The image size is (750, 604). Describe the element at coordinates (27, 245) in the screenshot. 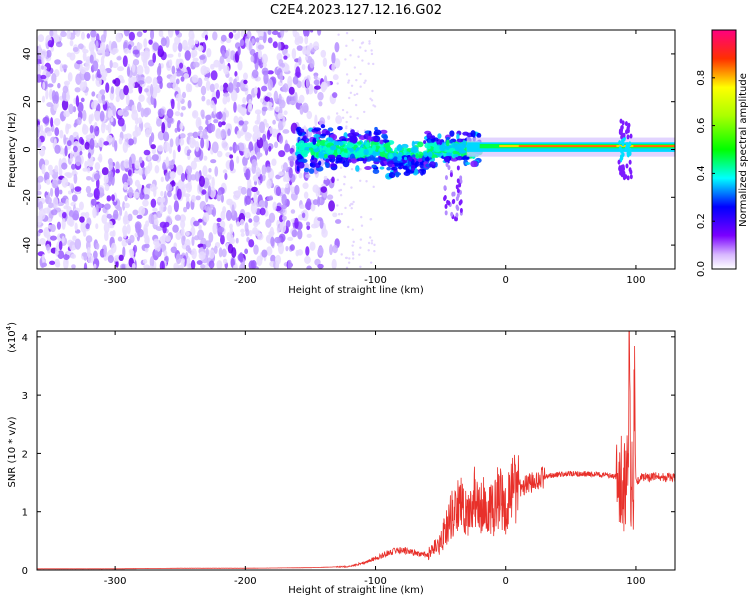

I see `heatmap-ytick-label: -40` at that location.